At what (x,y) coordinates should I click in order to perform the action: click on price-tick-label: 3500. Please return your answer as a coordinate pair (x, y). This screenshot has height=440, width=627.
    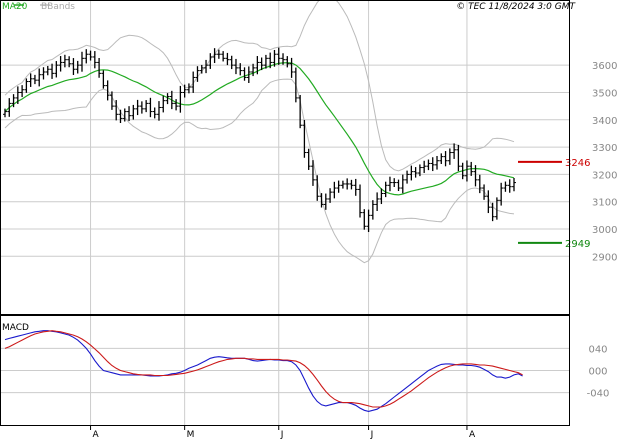
    Looking at the image, I should click on (604, 93).